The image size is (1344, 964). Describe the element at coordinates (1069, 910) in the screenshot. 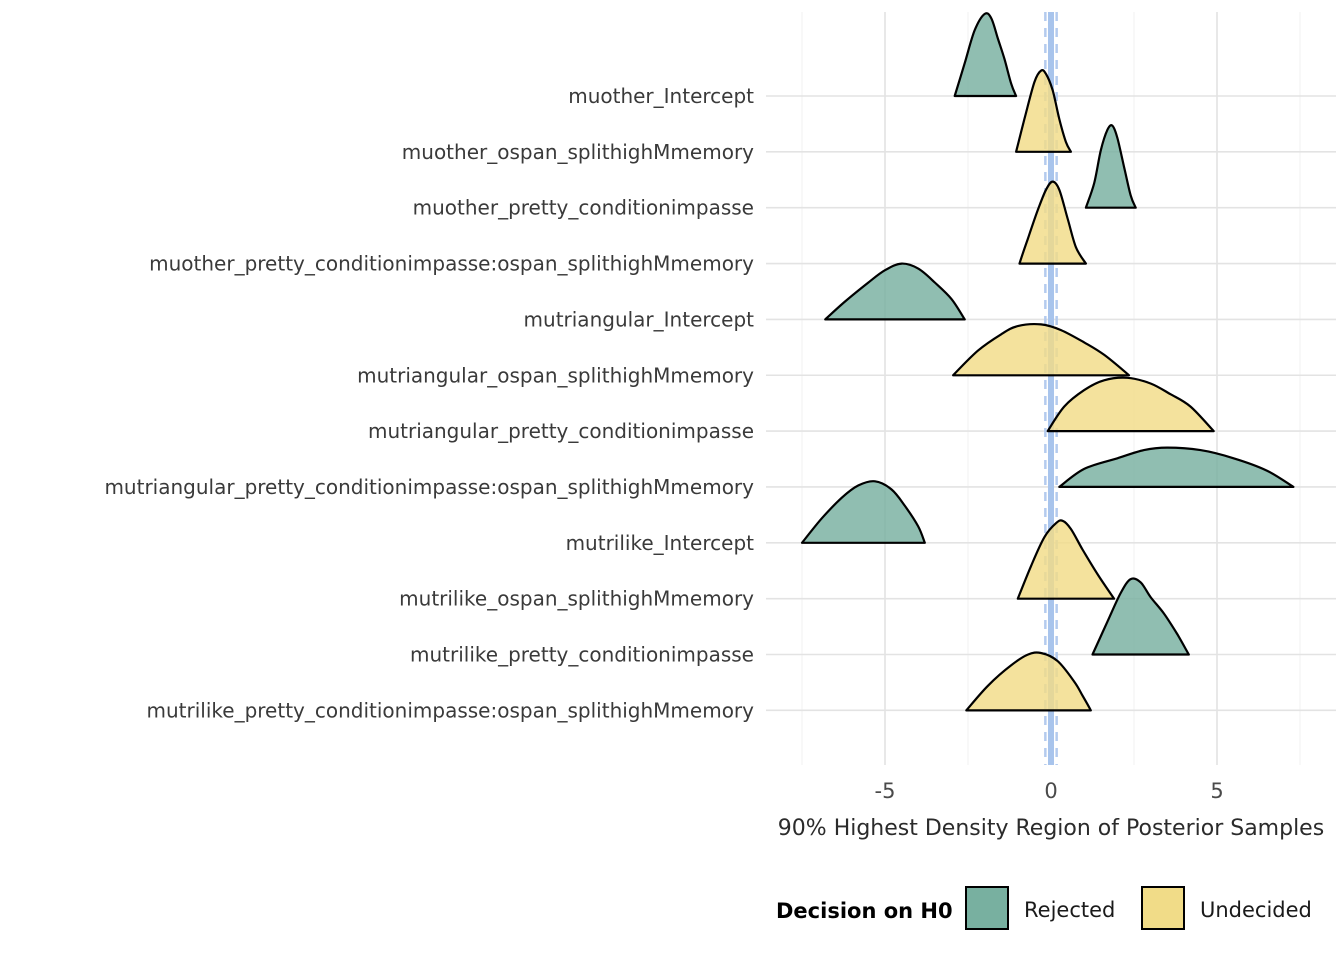

I see `legend-label: Rejected` at that location.